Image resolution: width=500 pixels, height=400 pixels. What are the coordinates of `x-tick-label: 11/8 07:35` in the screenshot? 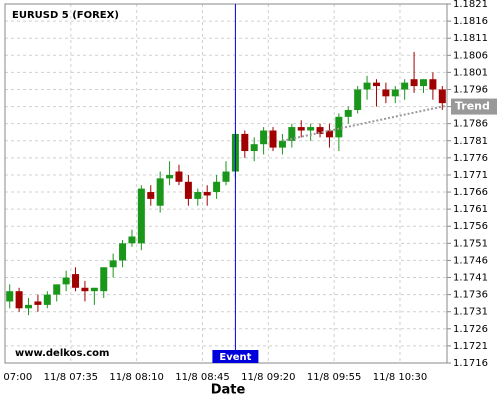 It's located at (71, 377).